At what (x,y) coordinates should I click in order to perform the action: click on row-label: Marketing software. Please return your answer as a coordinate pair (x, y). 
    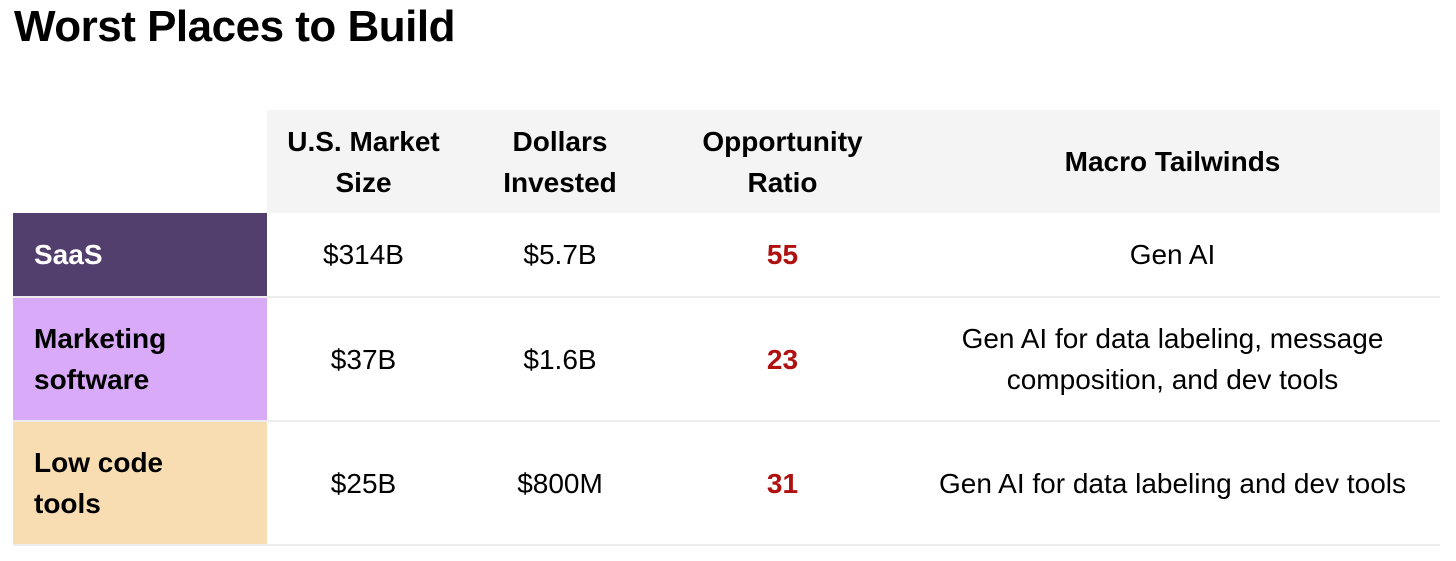
    Looking at the image, I should click on (140, 359).